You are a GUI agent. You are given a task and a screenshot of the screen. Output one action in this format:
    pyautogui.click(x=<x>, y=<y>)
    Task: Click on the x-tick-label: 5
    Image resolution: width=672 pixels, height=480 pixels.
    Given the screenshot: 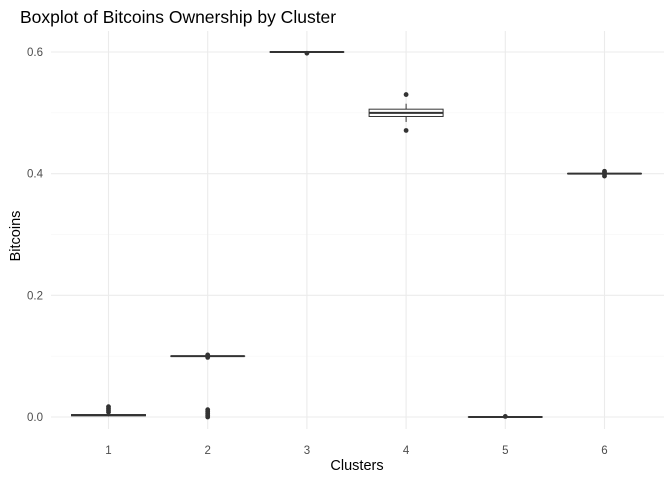 What is the action you would take?
    pyautogui.click(x=505, y=451)
    